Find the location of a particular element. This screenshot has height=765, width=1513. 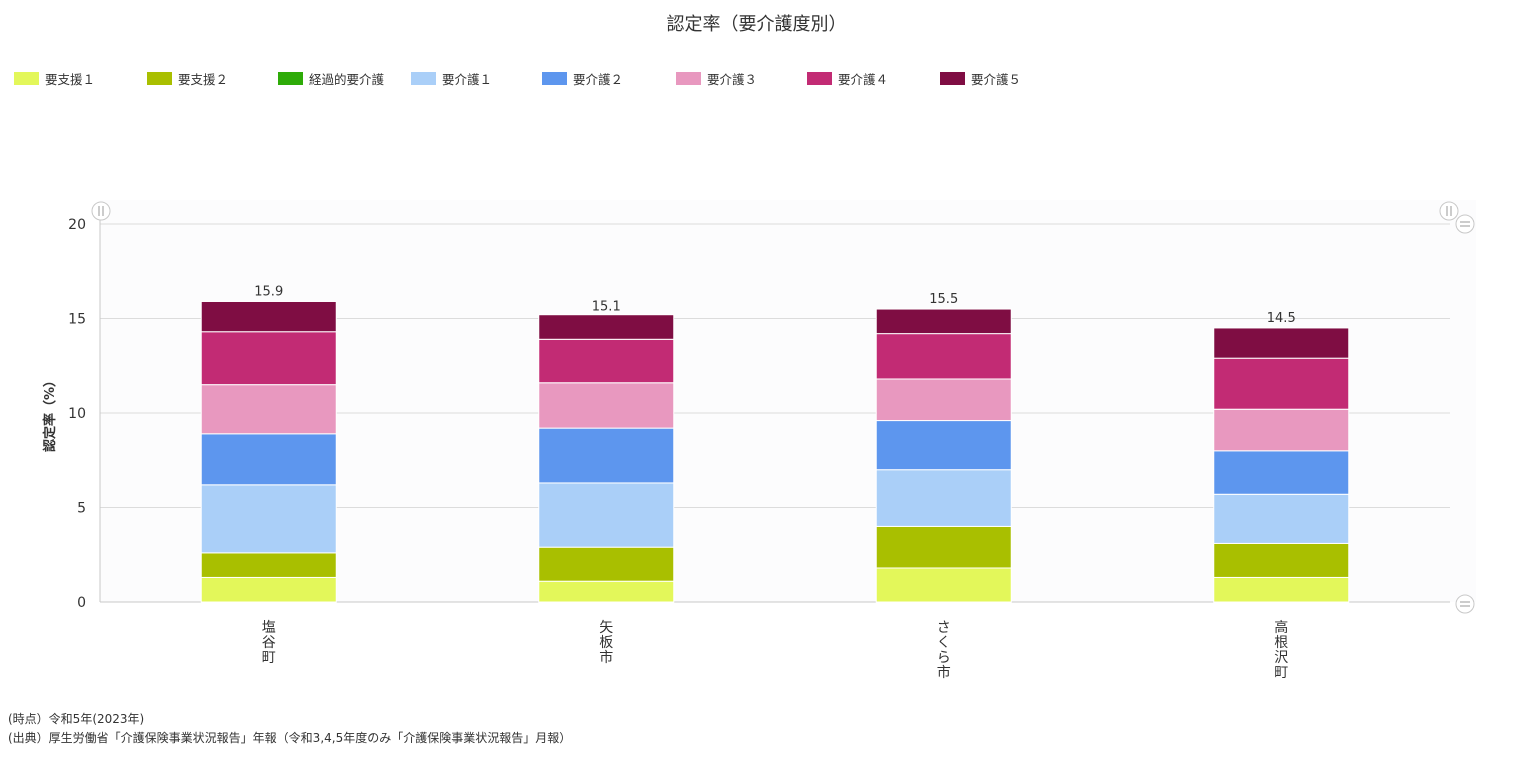

data-label: 15.5 is located at coordinates (943, 299).